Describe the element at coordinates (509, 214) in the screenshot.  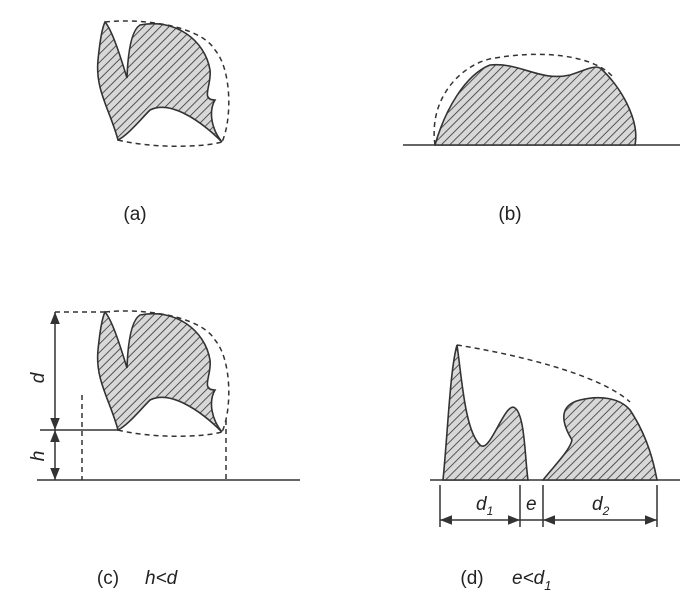
I see `caption-b: (b)` at that location.